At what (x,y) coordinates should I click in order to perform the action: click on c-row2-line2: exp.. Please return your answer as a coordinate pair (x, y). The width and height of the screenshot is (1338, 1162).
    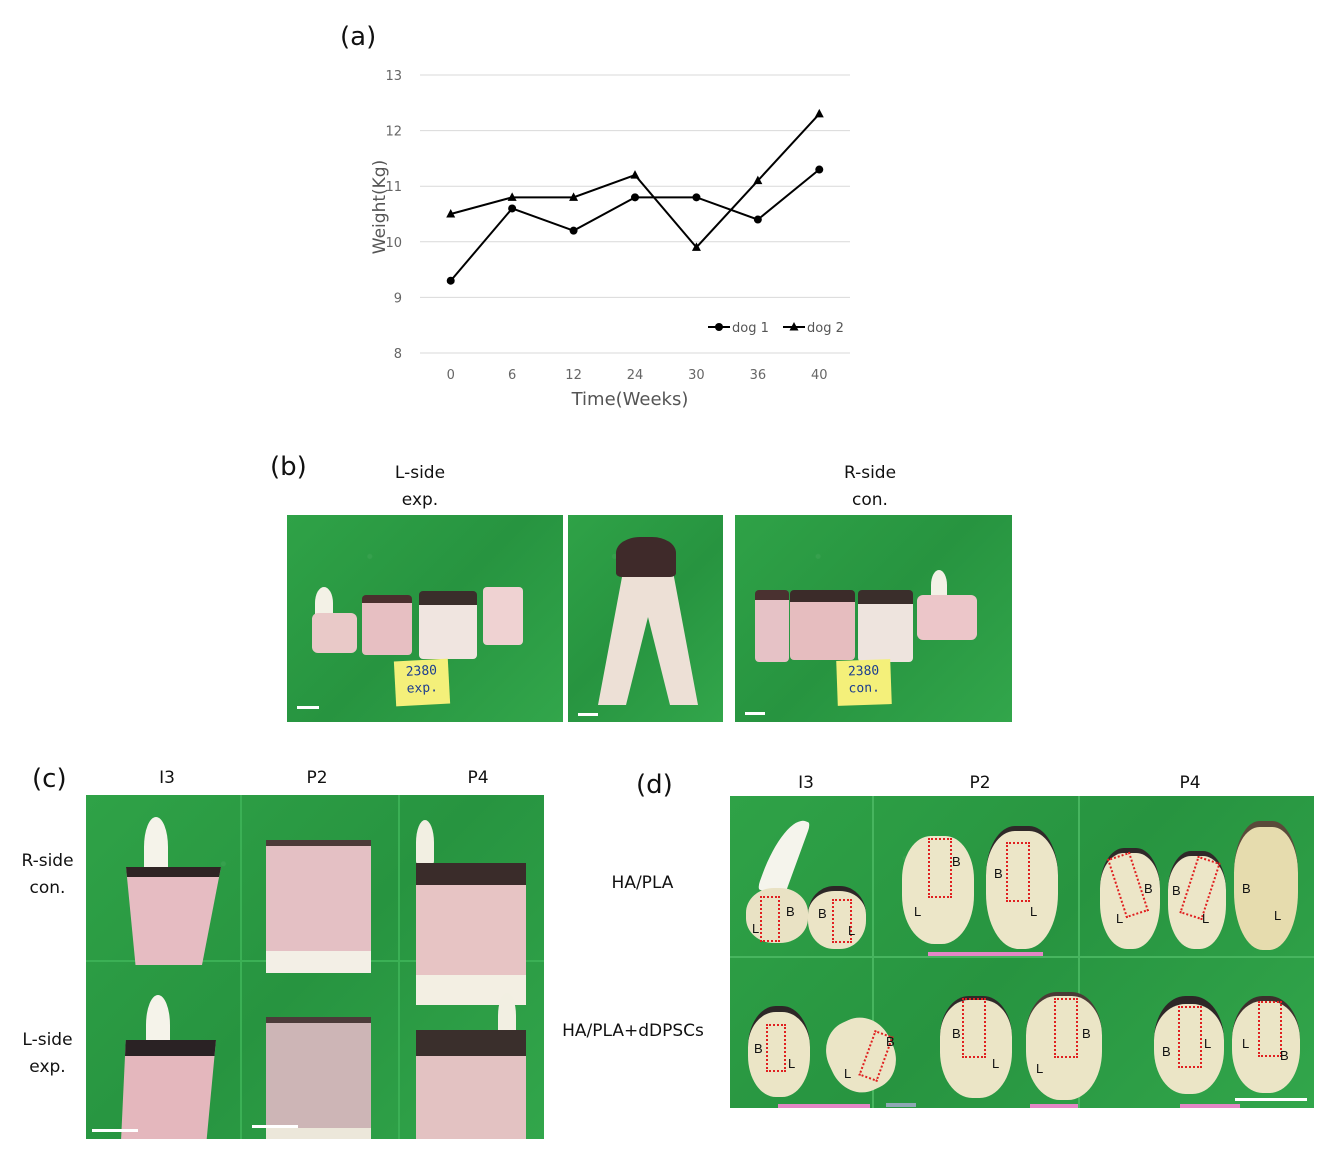
    Looking at the image, I should click on (47, 1067).